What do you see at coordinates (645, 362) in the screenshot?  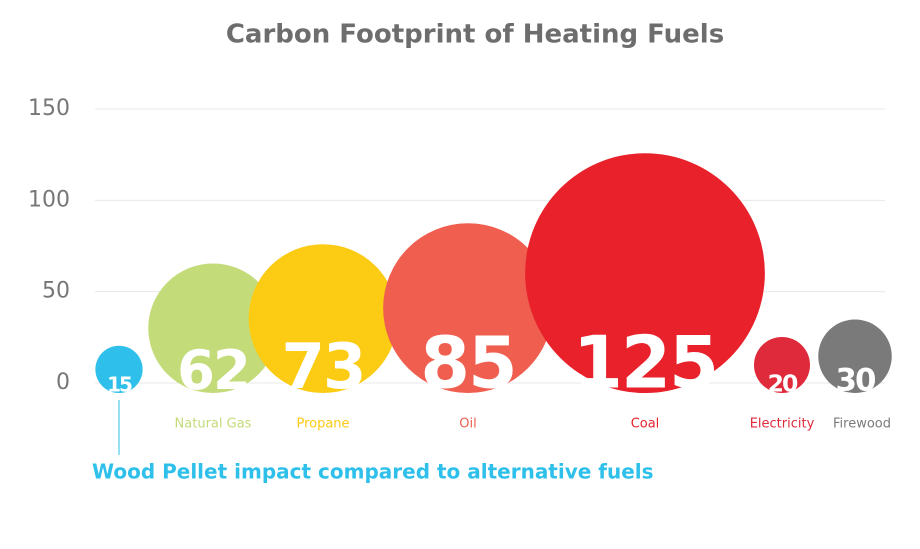 I see `value-label: 125` at bounding box center [645, 362].